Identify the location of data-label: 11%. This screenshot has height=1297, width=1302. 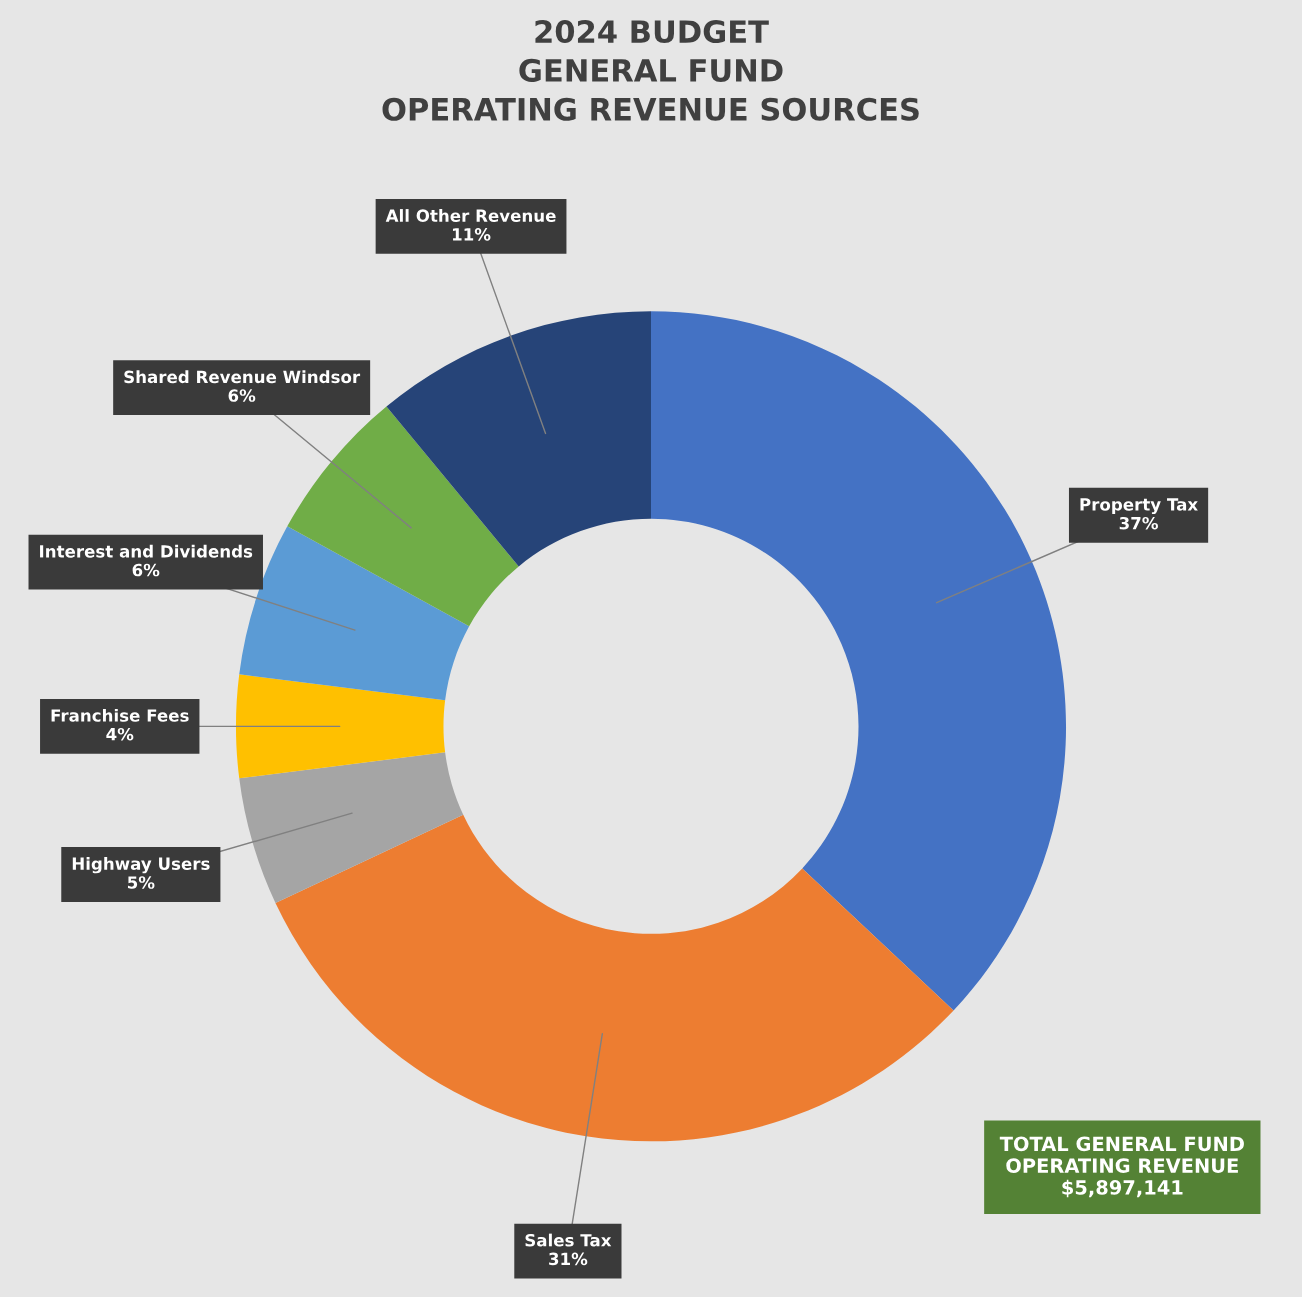
(471, 234).